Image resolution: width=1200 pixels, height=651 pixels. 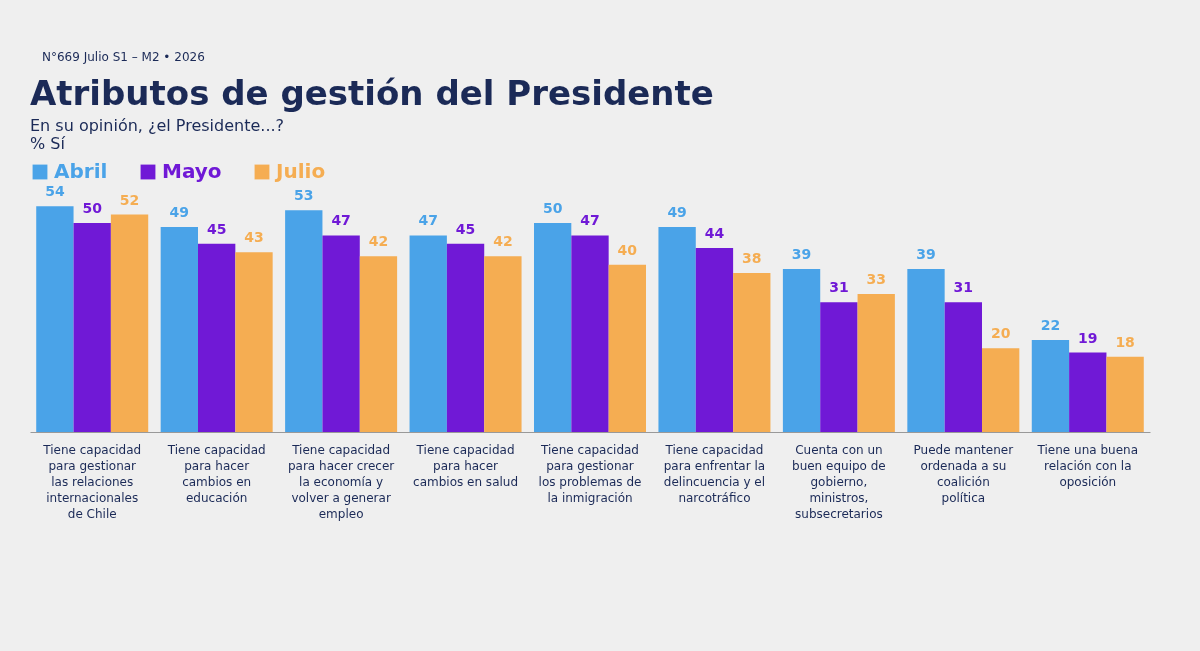 I want to click on legend-label: Abril, so click(x=81, y=171).